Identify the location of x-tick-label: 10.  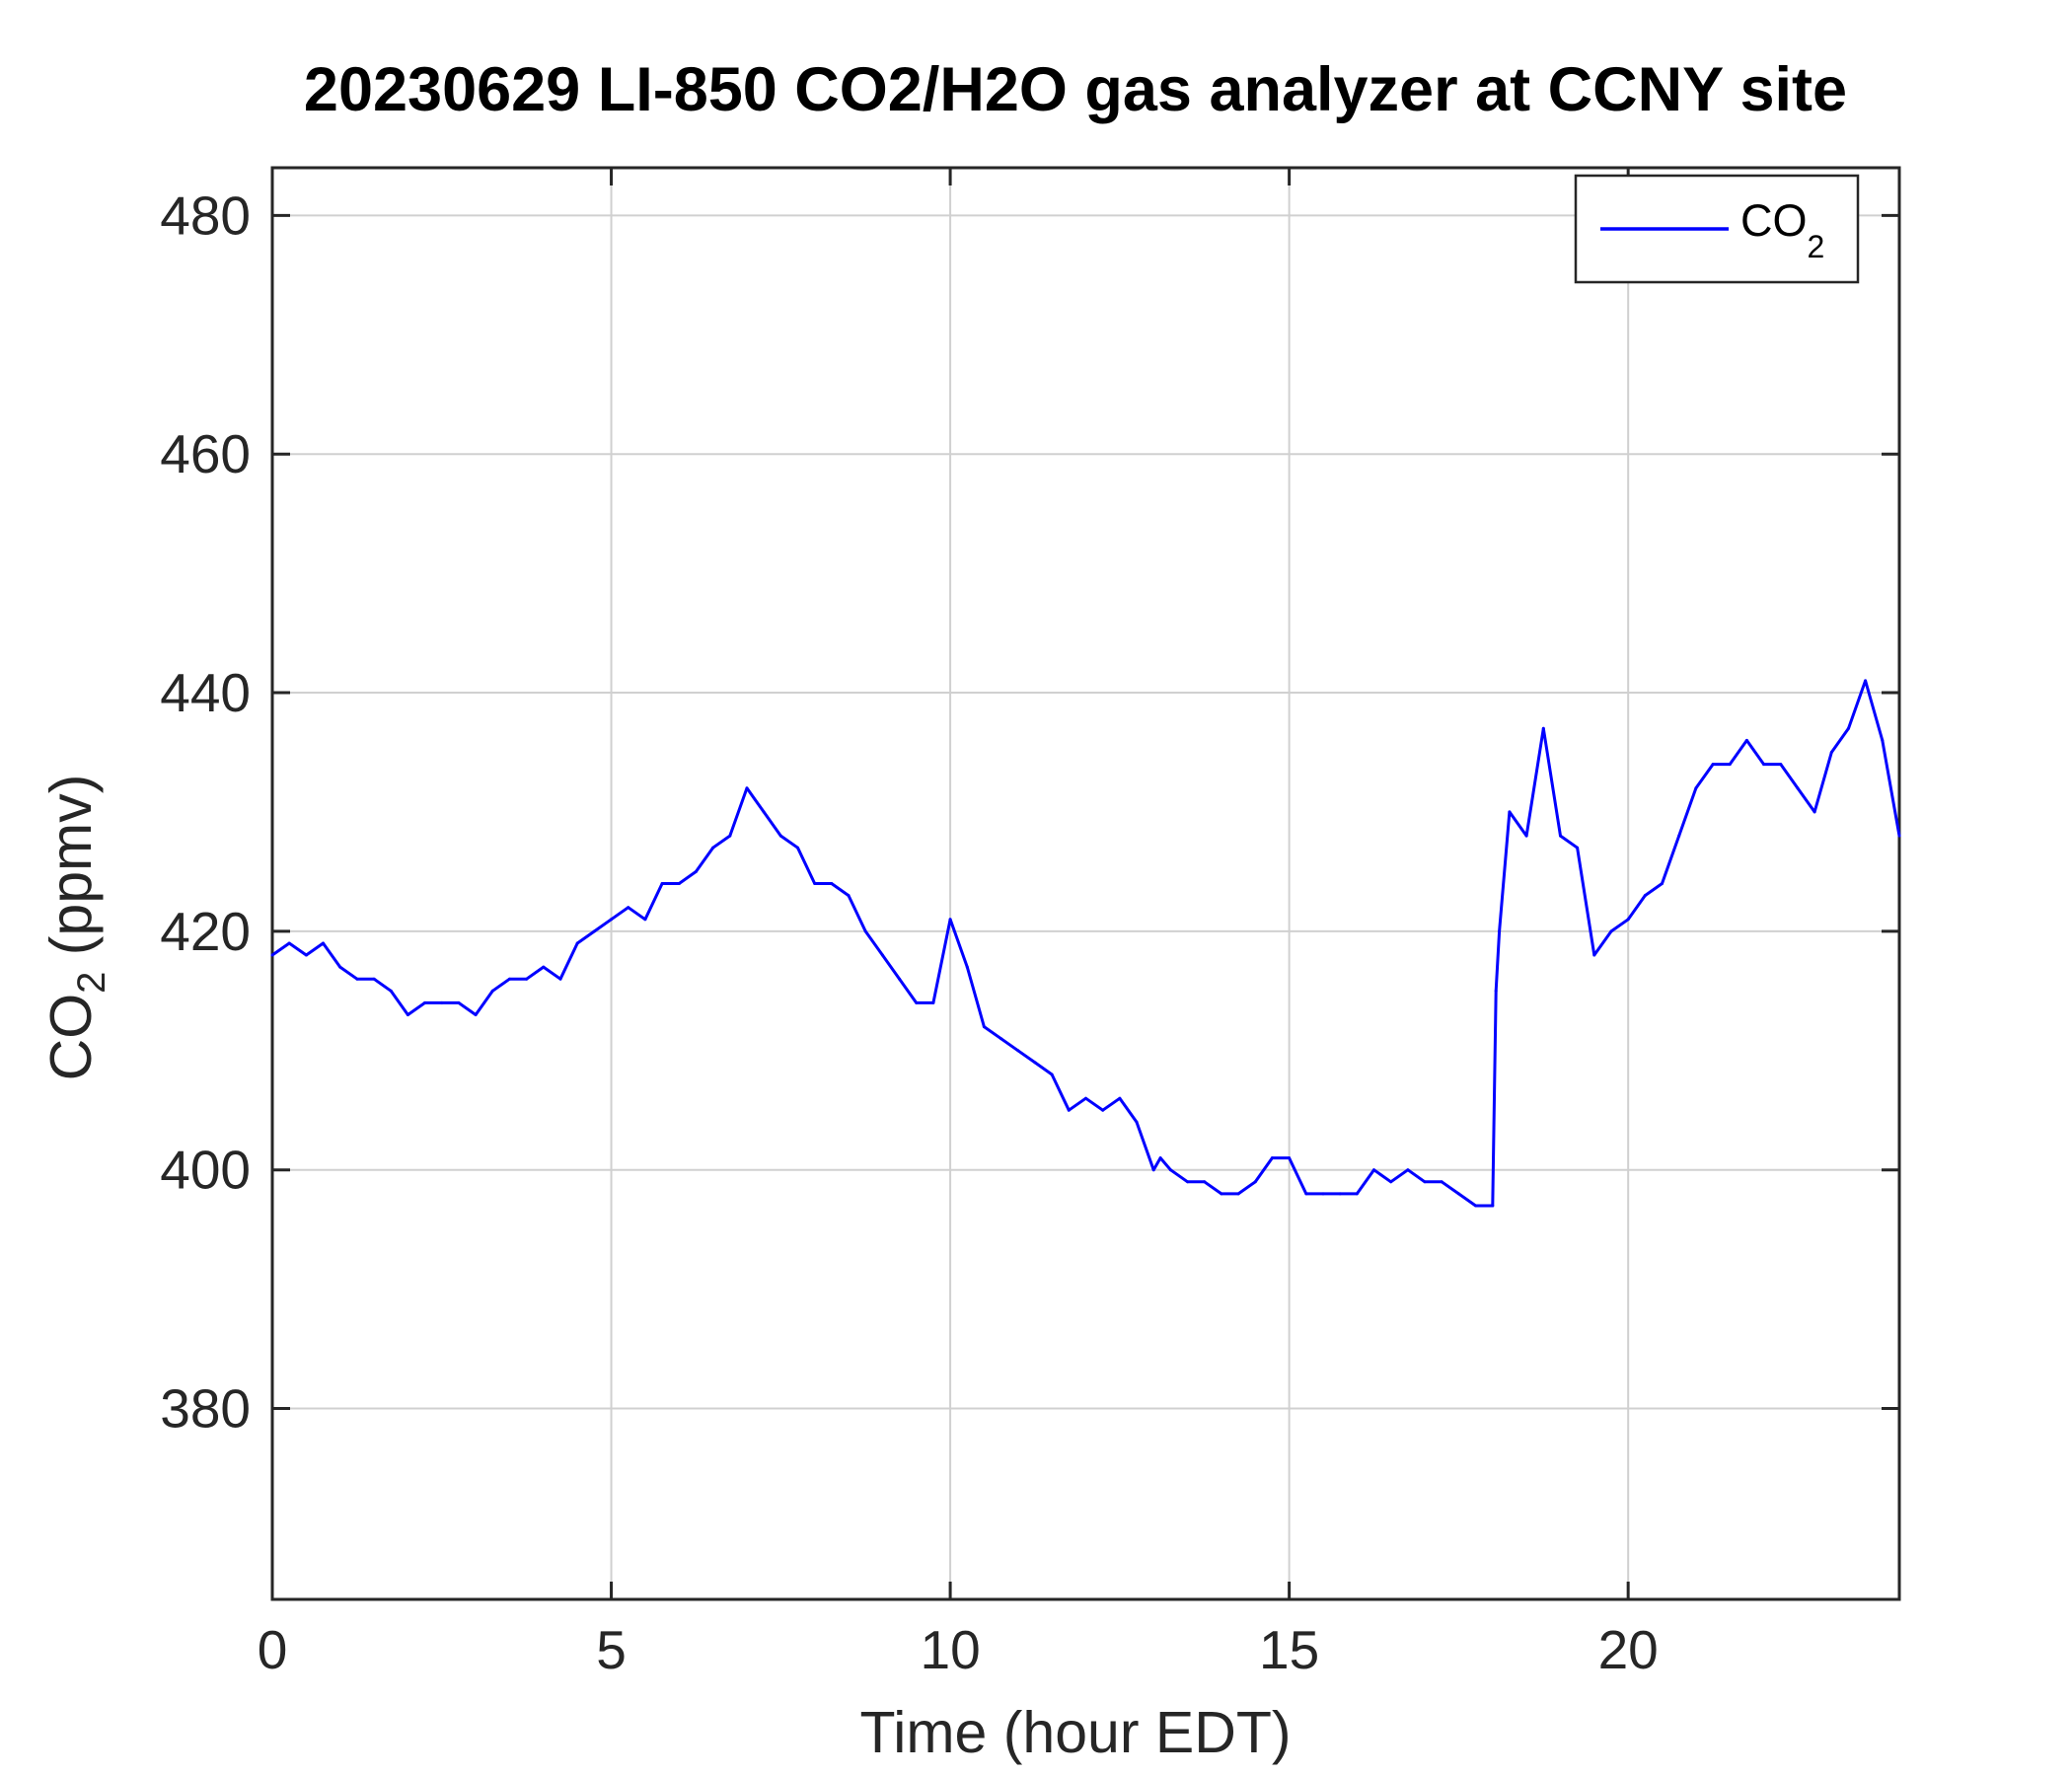
(950, 1650).